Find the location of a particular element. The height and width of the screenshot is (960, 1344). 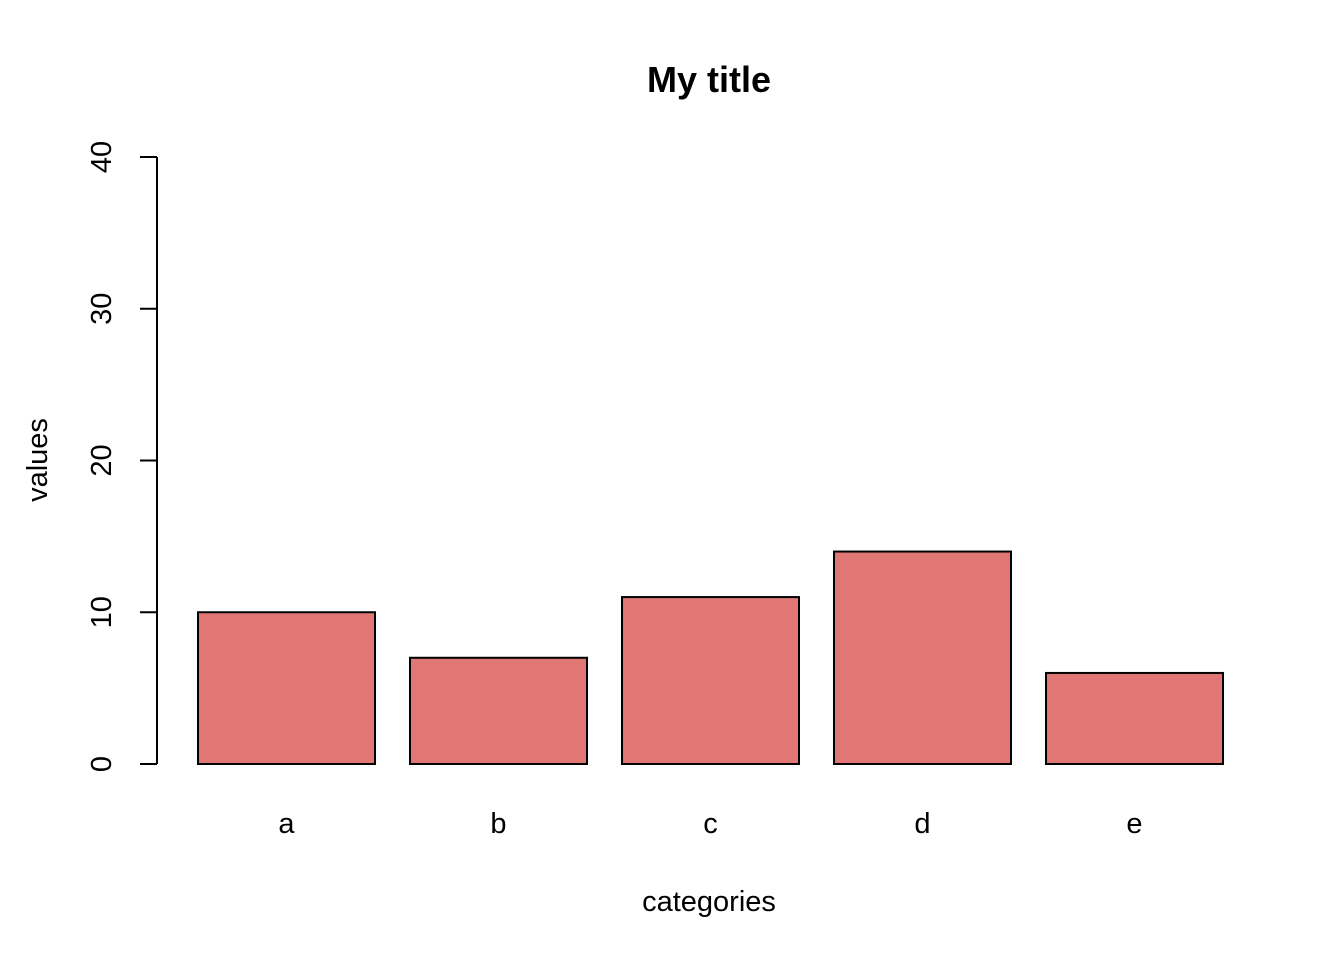

chart-title: My title is located at coordinates (709, 79).